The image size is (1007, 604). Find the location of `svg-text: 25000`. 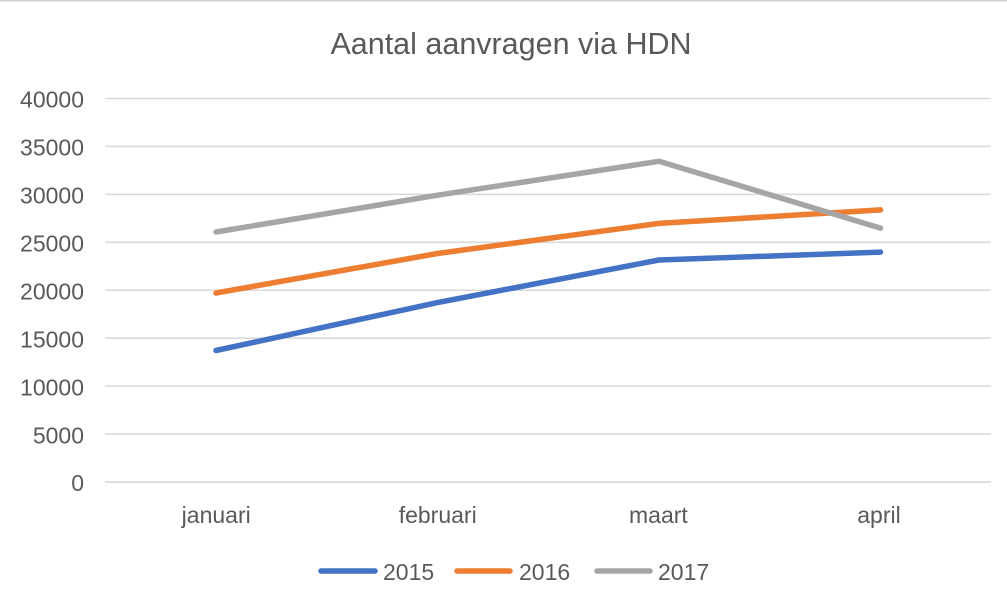

svg-text: 25000 is located at coordinates (52, 244).